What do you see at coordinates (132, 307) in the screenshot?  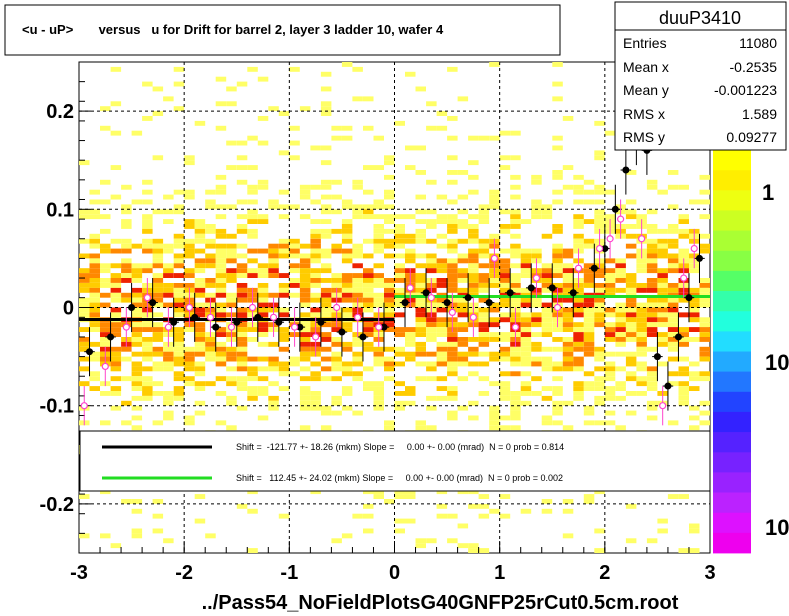 I see `profile-point-filled` at bounding box center [132, 307].